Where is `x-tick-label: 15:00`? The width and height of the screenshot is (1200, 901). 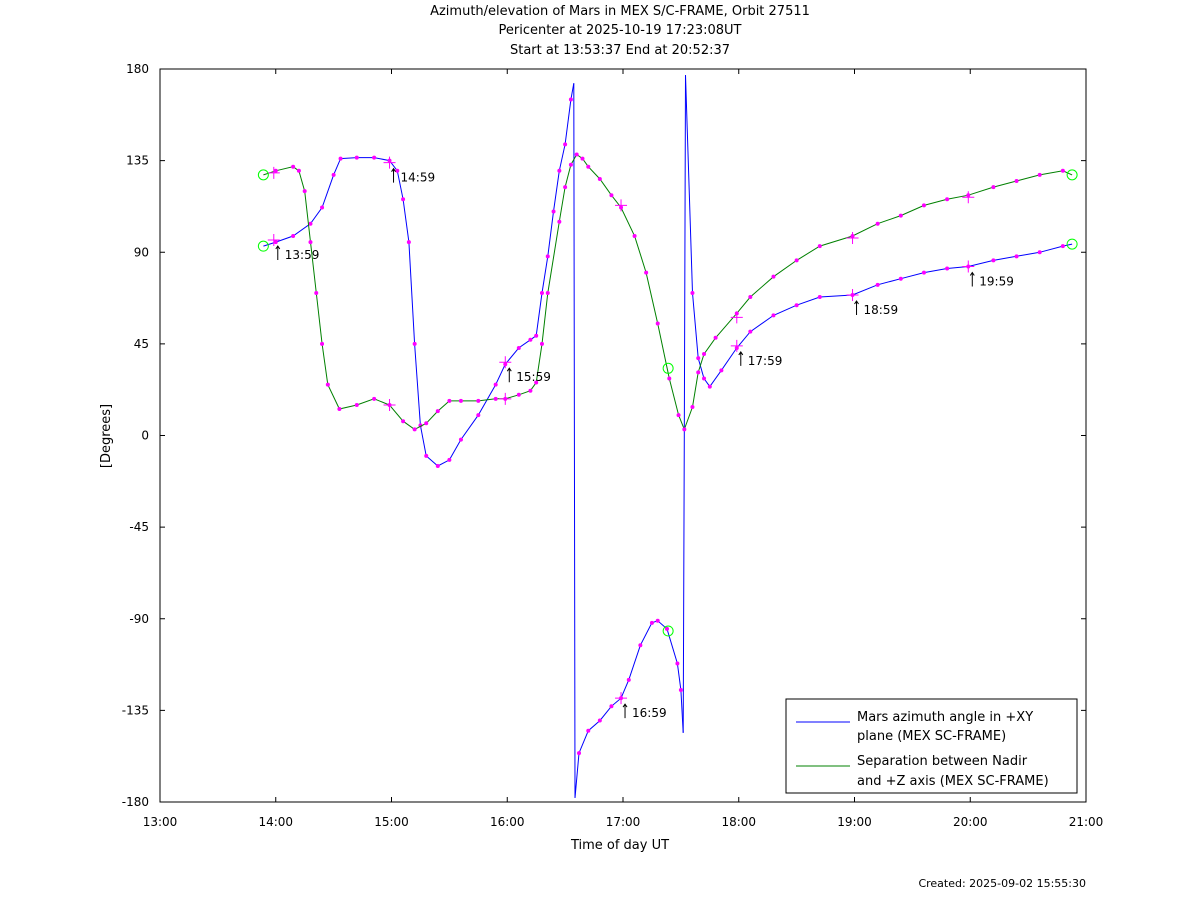
x-tick-label: 15:00 is located at coordinates (391, 822).